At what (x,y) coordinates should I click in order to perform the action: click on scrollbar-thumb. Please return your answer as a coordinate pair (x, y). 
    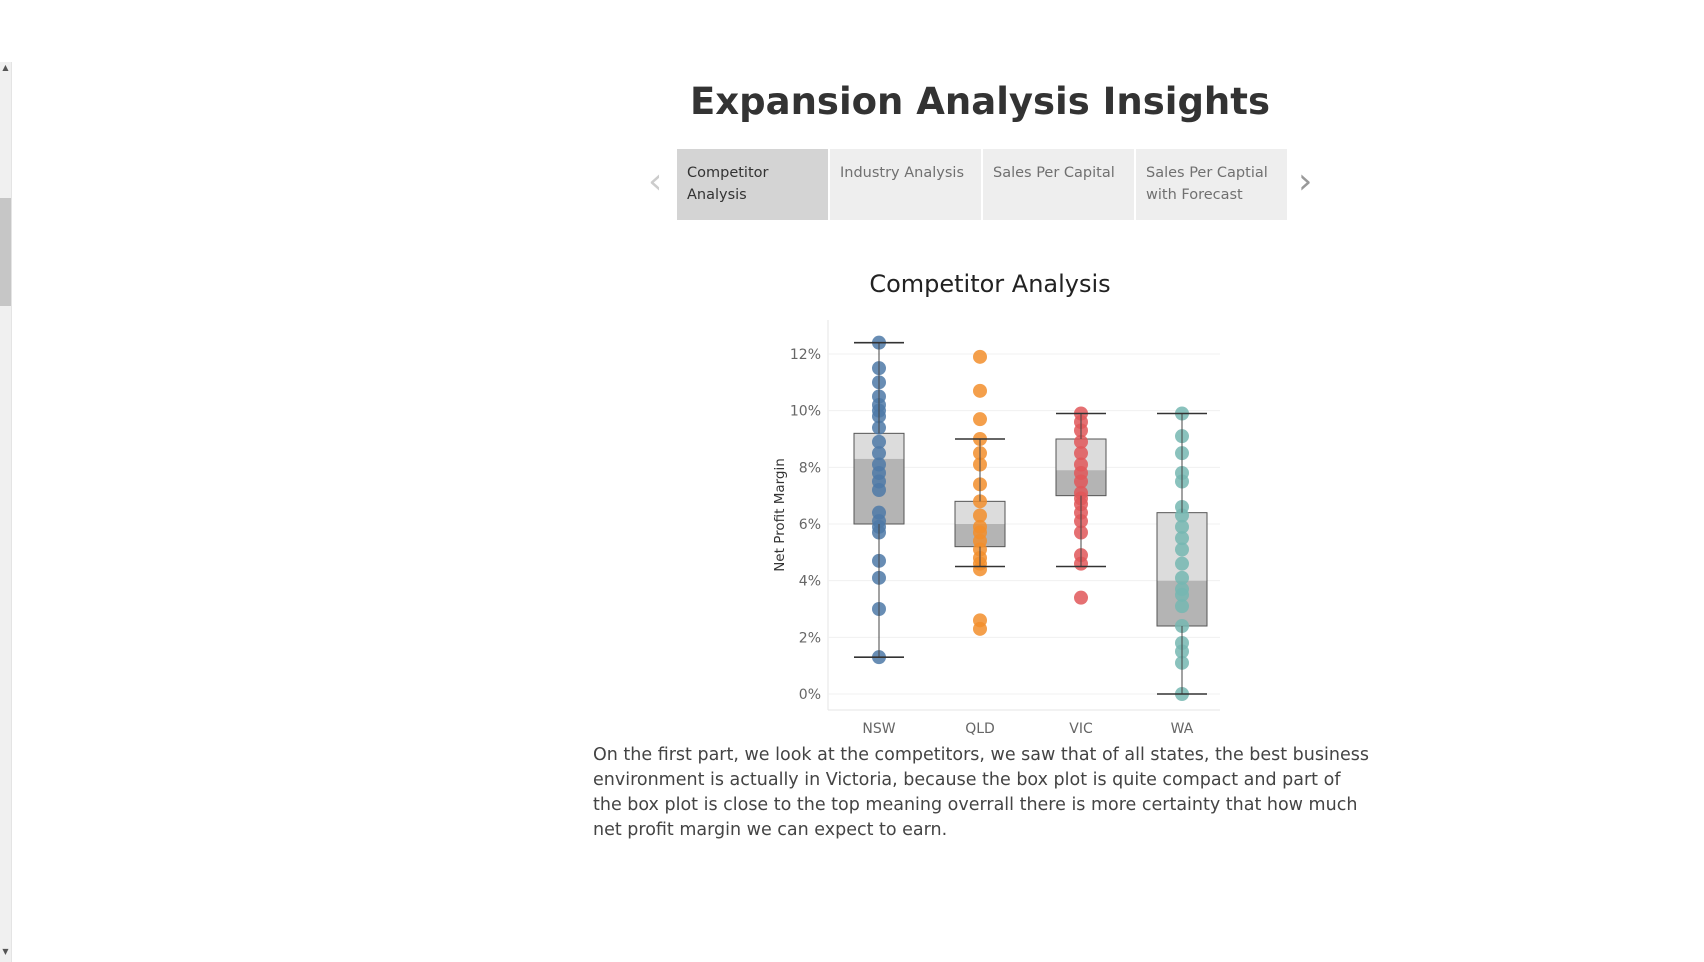
    Looking at the image, I should click on (5, 252).